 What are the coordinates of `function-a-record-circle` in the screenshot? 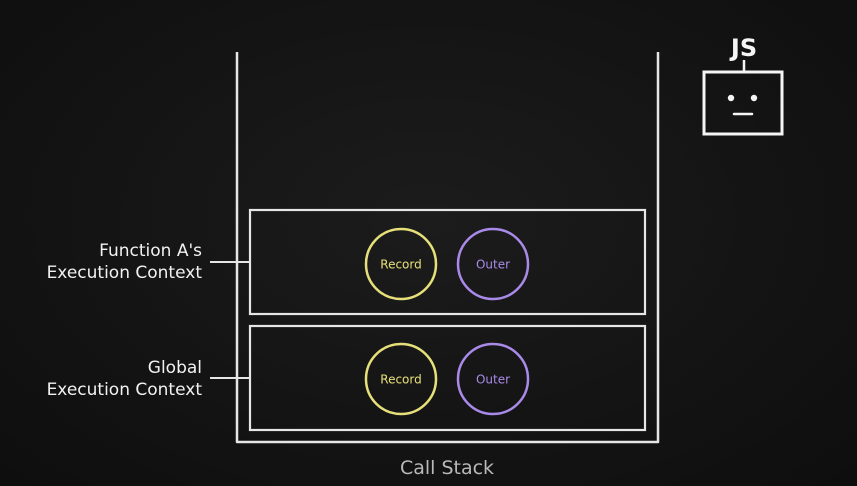 It's located at (401, 264).